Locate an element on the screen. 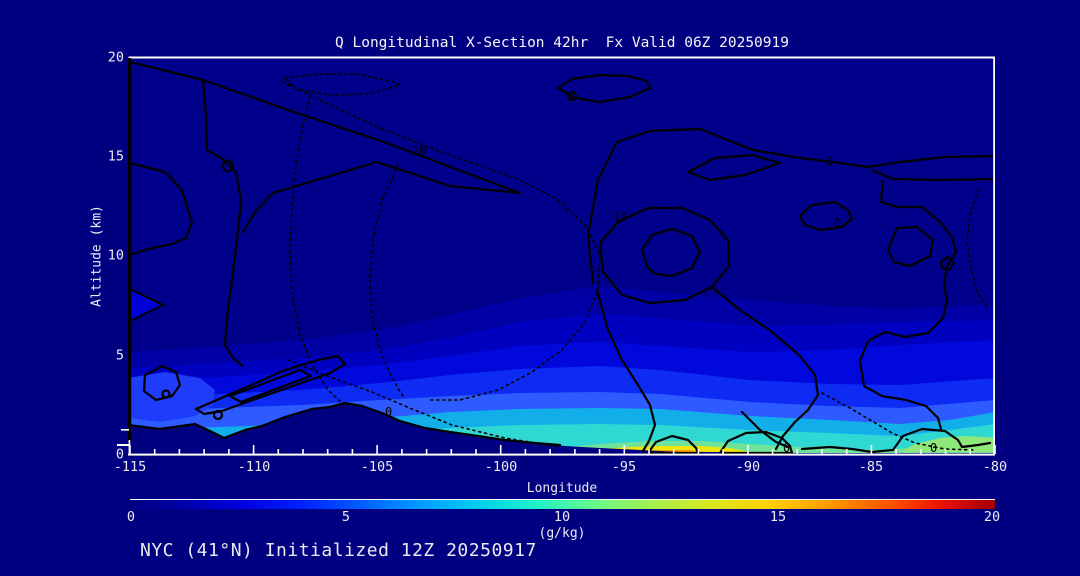 This screenshot has height=576, width=1080. bottom-spine is located at coordinates (561, 454).